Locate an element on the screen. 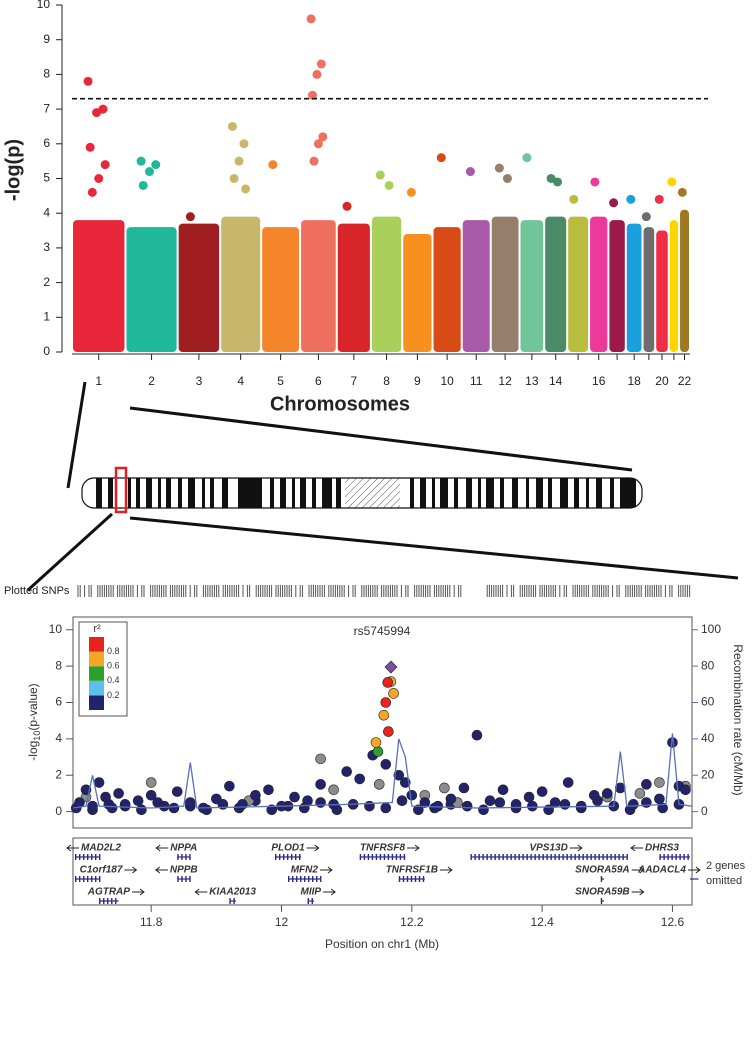 The height and width of the screenshot is (1050, 752). gene-label: TNFRSF8 is located at coordinates (382, 848).